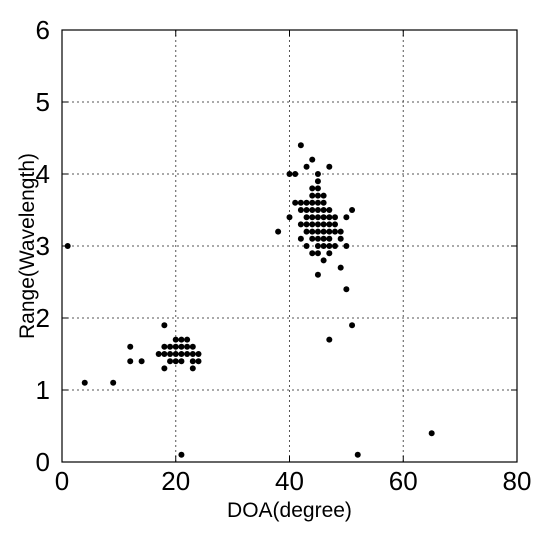 The height and width of the screenshot is (539, 550). Describe the element at coordinates (289, 510) in the screenshot. I see `x-axis-title: DOA(degree)` at that location.